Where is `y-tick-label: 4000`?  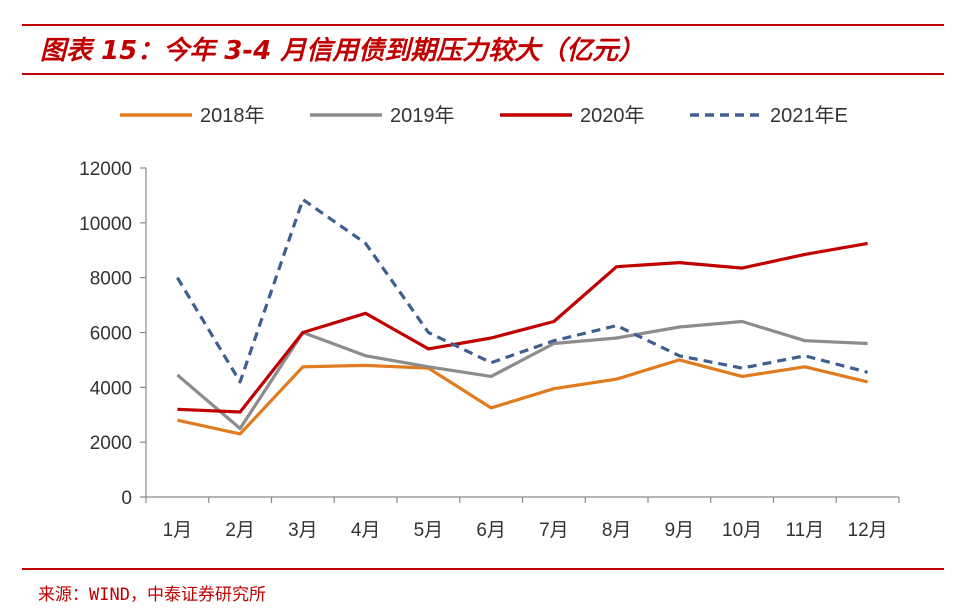
y-tick-label: 4000 is located at coordinates (111, 388).